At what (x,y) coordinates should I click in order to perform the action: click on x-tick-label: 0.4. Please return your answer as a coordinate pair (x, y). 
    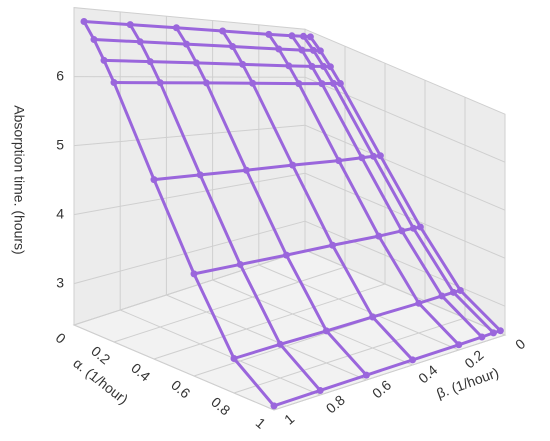
    Looking at the image, I should click on (140, 372).